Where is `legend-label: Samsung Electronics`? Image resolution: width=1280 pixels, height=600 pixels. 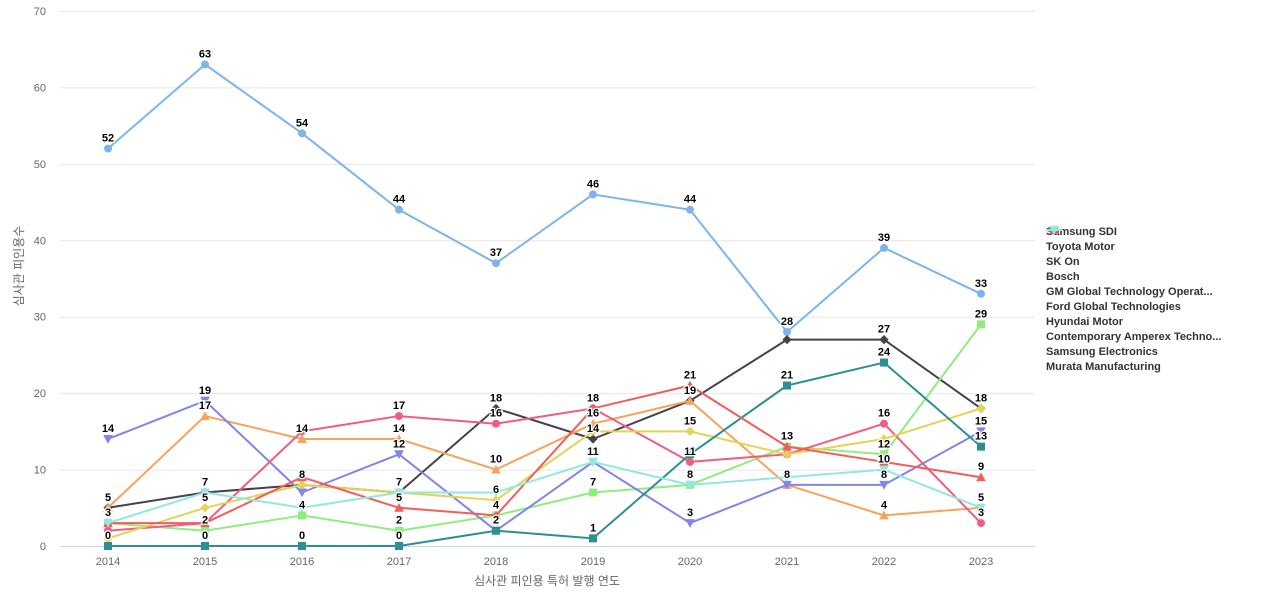
legend-label: Samsung Electronics is located at coordinates (1102, 351).